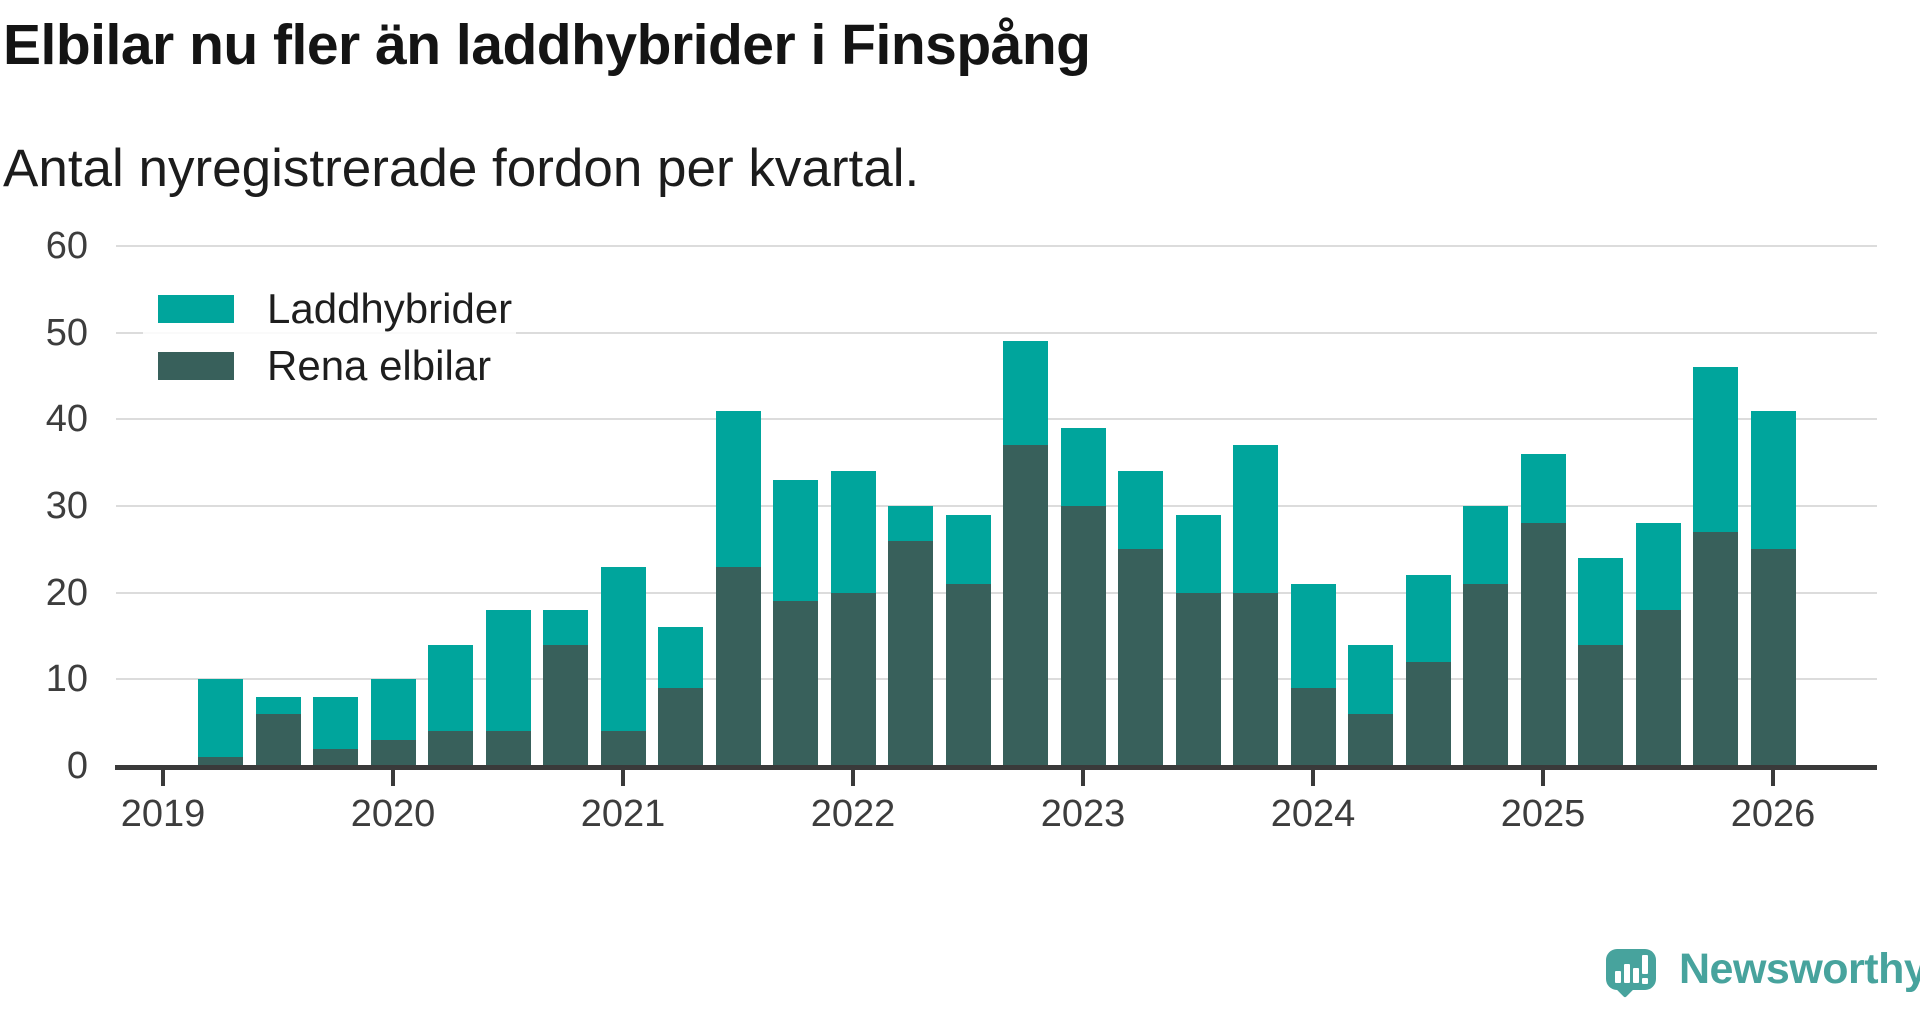 Image resolution: width=1920 pixels, height=1010 pixels. What do you see at coordinates (66, 506) in the screenshot?
I see `y-axis-label-30: 30` at bounding box center [66, 506].